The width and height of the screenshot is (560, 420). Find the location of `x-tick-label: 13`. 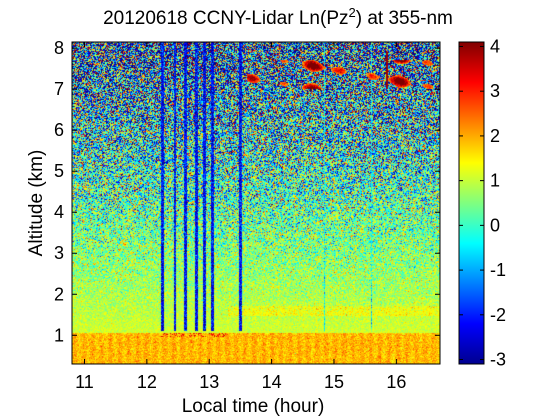

x-tick-label: 13 is located at coordinates (209, 382).